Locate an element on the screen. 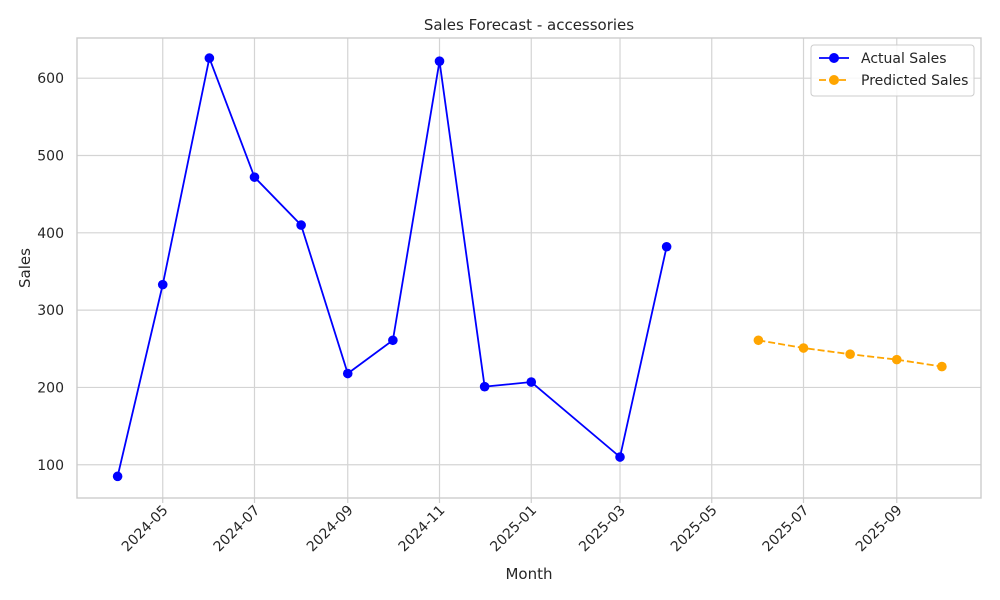  y-tick-label: 300 is located at coordinates (50, 311).